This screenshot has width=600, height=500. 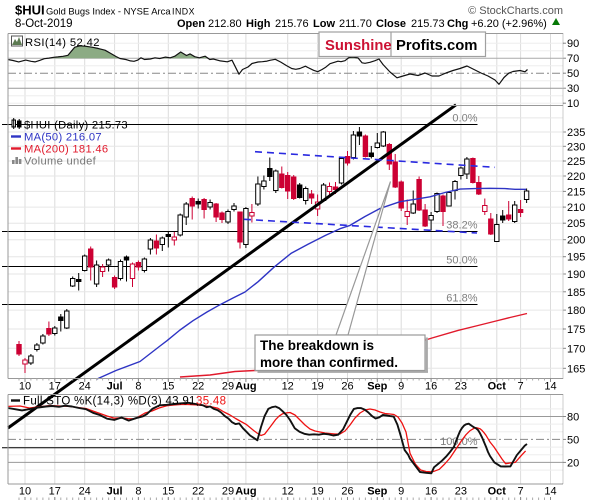 I want to click on svg-text: 90, so click(x=573, y=44).